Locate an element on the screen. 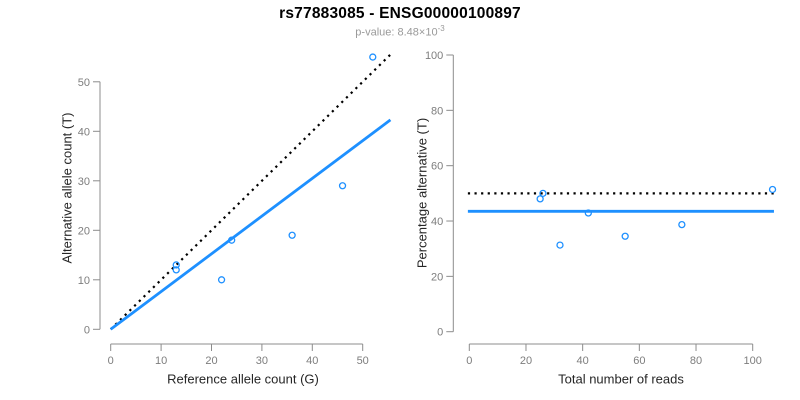 This screenshot has width=800, height=400. y-tick-label: 50 is located at coordinates (84, 83).